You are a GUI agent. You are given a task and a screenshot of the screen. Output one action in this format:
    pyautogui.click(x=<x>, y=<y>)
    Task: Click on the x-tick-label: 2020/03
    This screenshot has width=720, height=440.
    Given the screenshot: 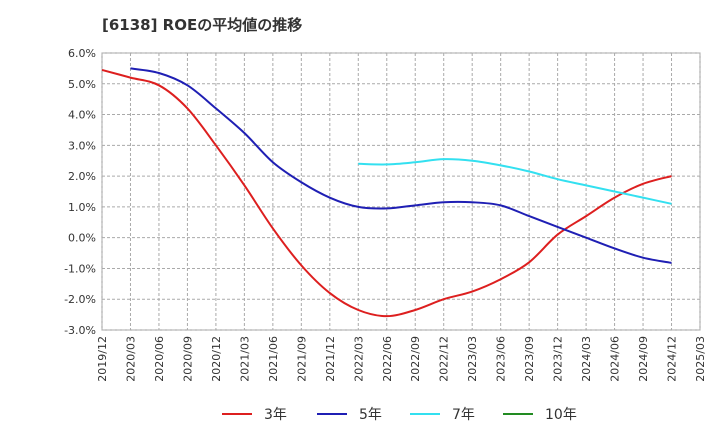 What is the action you would take?
    pyautogui.click(x=130, y=359)
    